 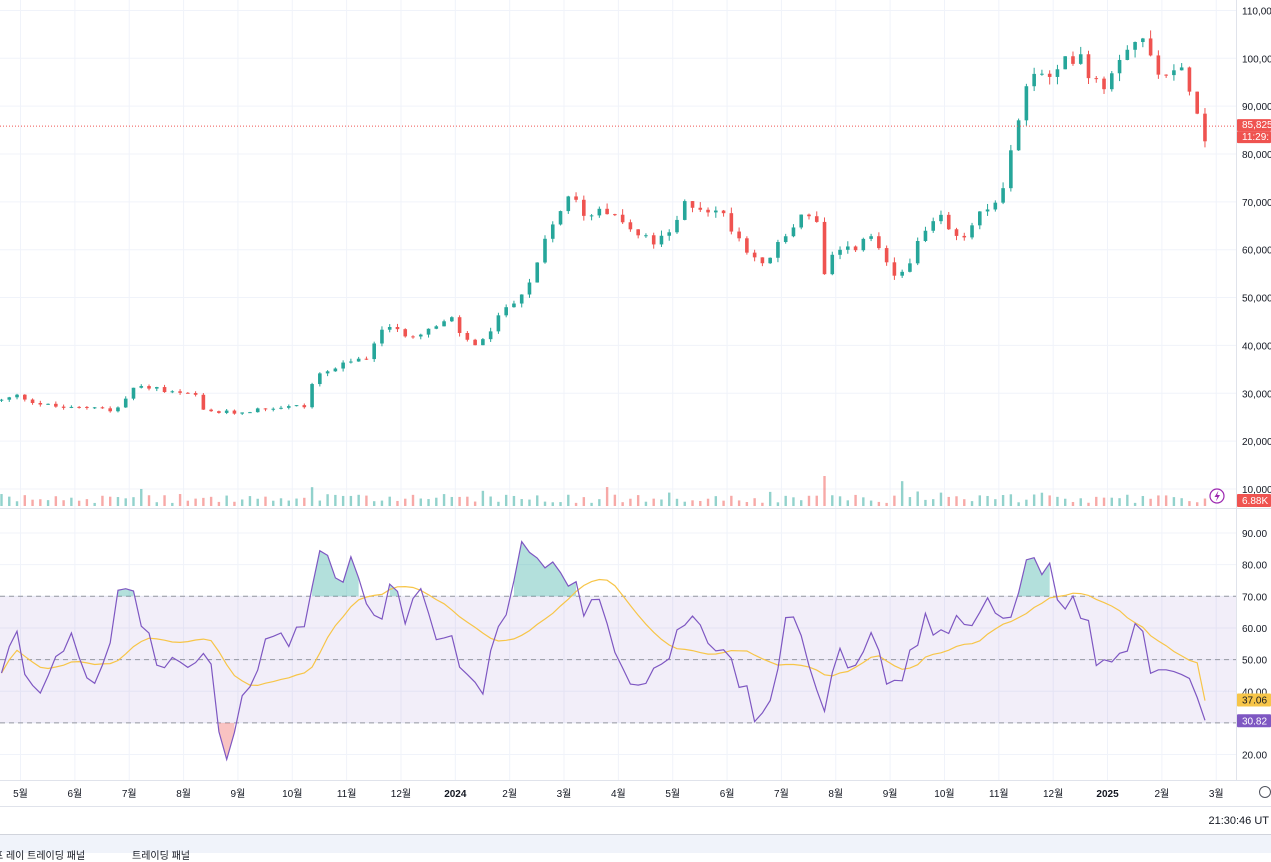 I want to click on price-tick-label: 60,000, so click(x=1256, y=251).